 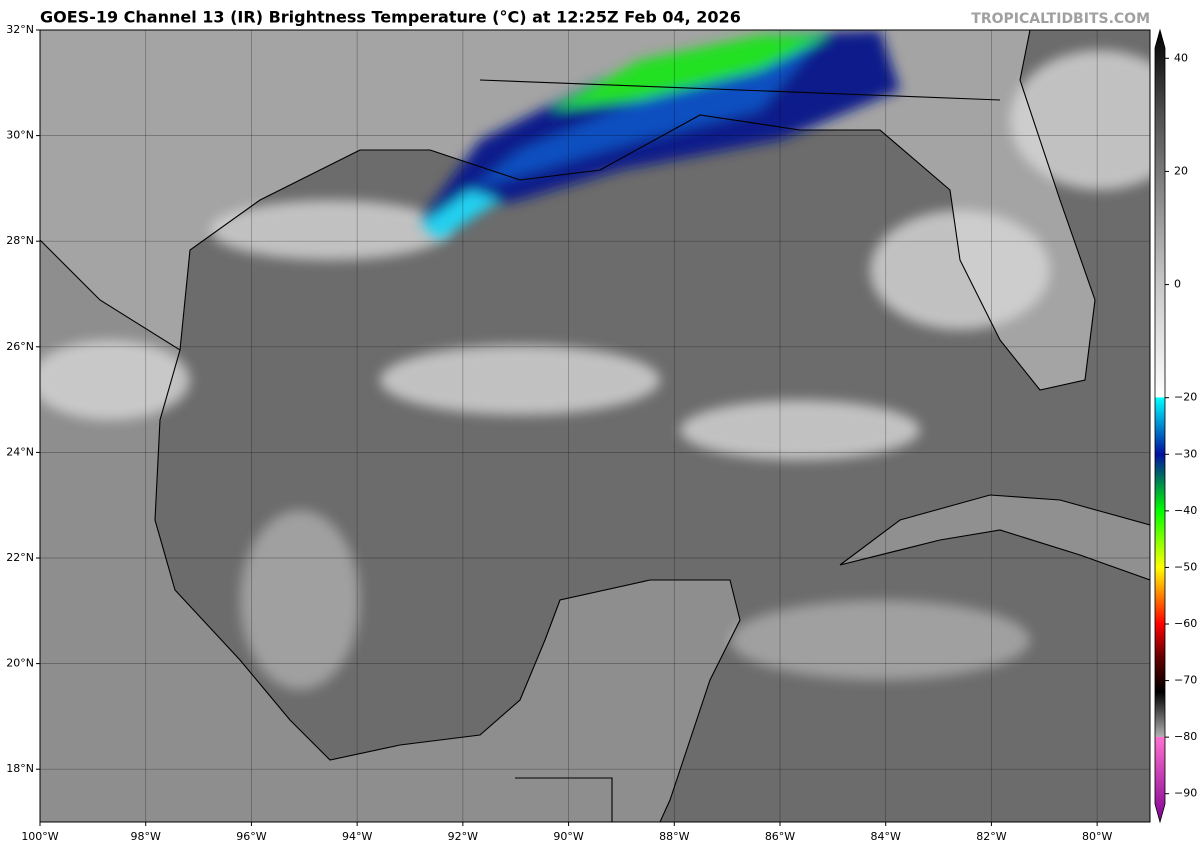 I want to click on colorbar-tick-label: −90, so click(x=1185, y=793).